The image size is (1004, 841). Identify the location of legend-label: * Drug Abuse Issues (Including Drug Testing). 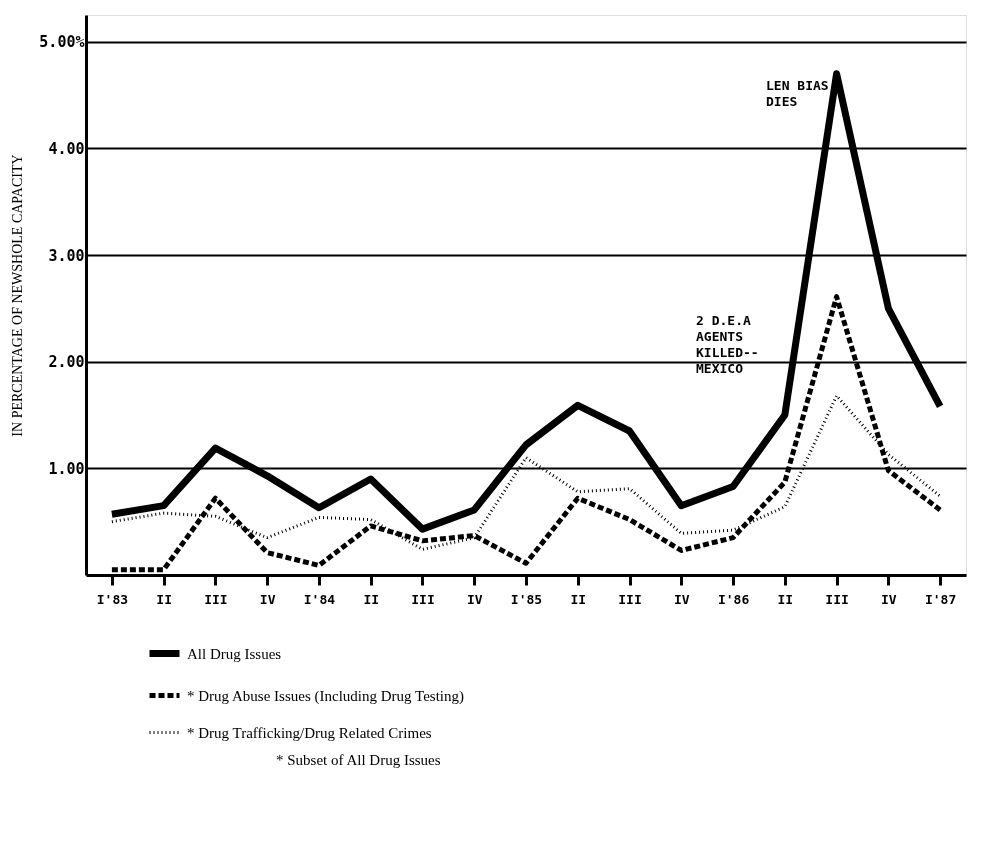
(325, 696).